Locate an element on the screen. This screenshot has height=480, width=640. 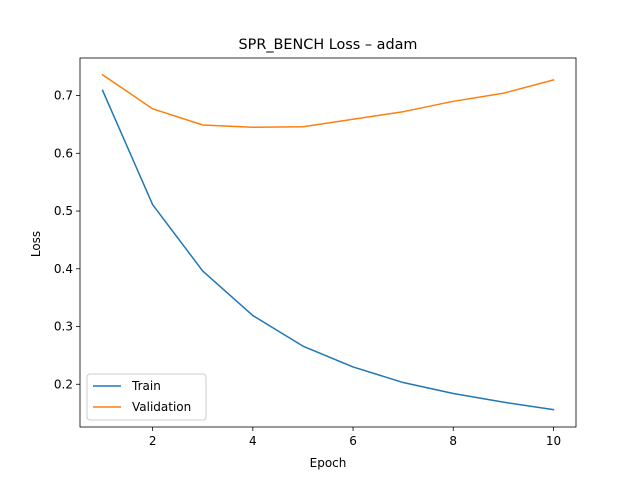
series-line-validation is located at coordinates (328, 101).